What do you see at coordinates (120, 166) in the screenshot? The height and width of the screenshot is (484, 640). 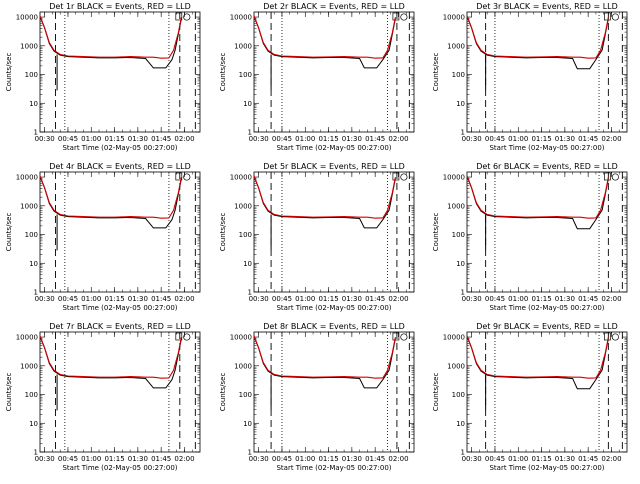 I see `subplot-title: Det 4r BLACK = Events, RED = LLD` at bounding box center [120, 166].